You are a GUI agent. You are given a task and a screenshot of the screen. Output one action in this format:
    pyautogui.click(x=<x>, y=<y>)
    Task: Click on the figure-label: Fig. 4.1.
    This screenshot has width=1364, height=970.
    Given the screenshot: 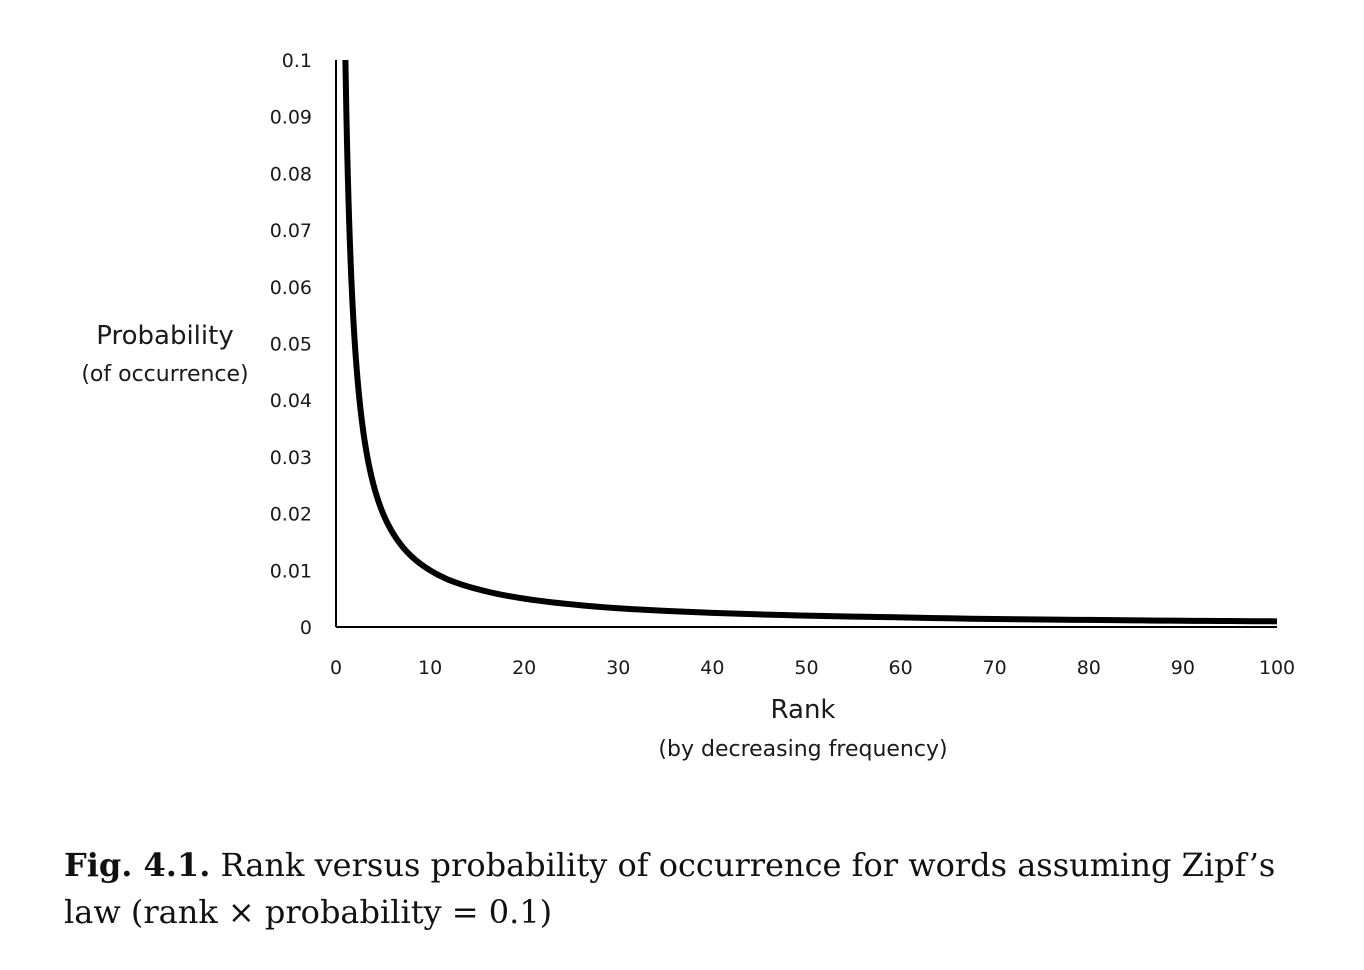 What is the action you would take?
    pyautogui.click(x=137, y=865)
    